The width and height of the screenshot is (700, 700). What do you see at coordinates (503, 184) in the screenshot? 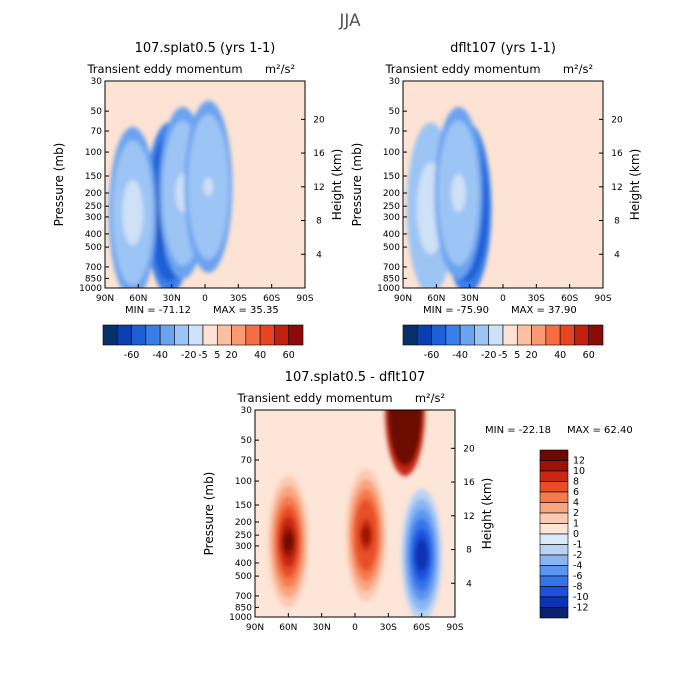
I see `plot-area` at bounding box center [503, 184].